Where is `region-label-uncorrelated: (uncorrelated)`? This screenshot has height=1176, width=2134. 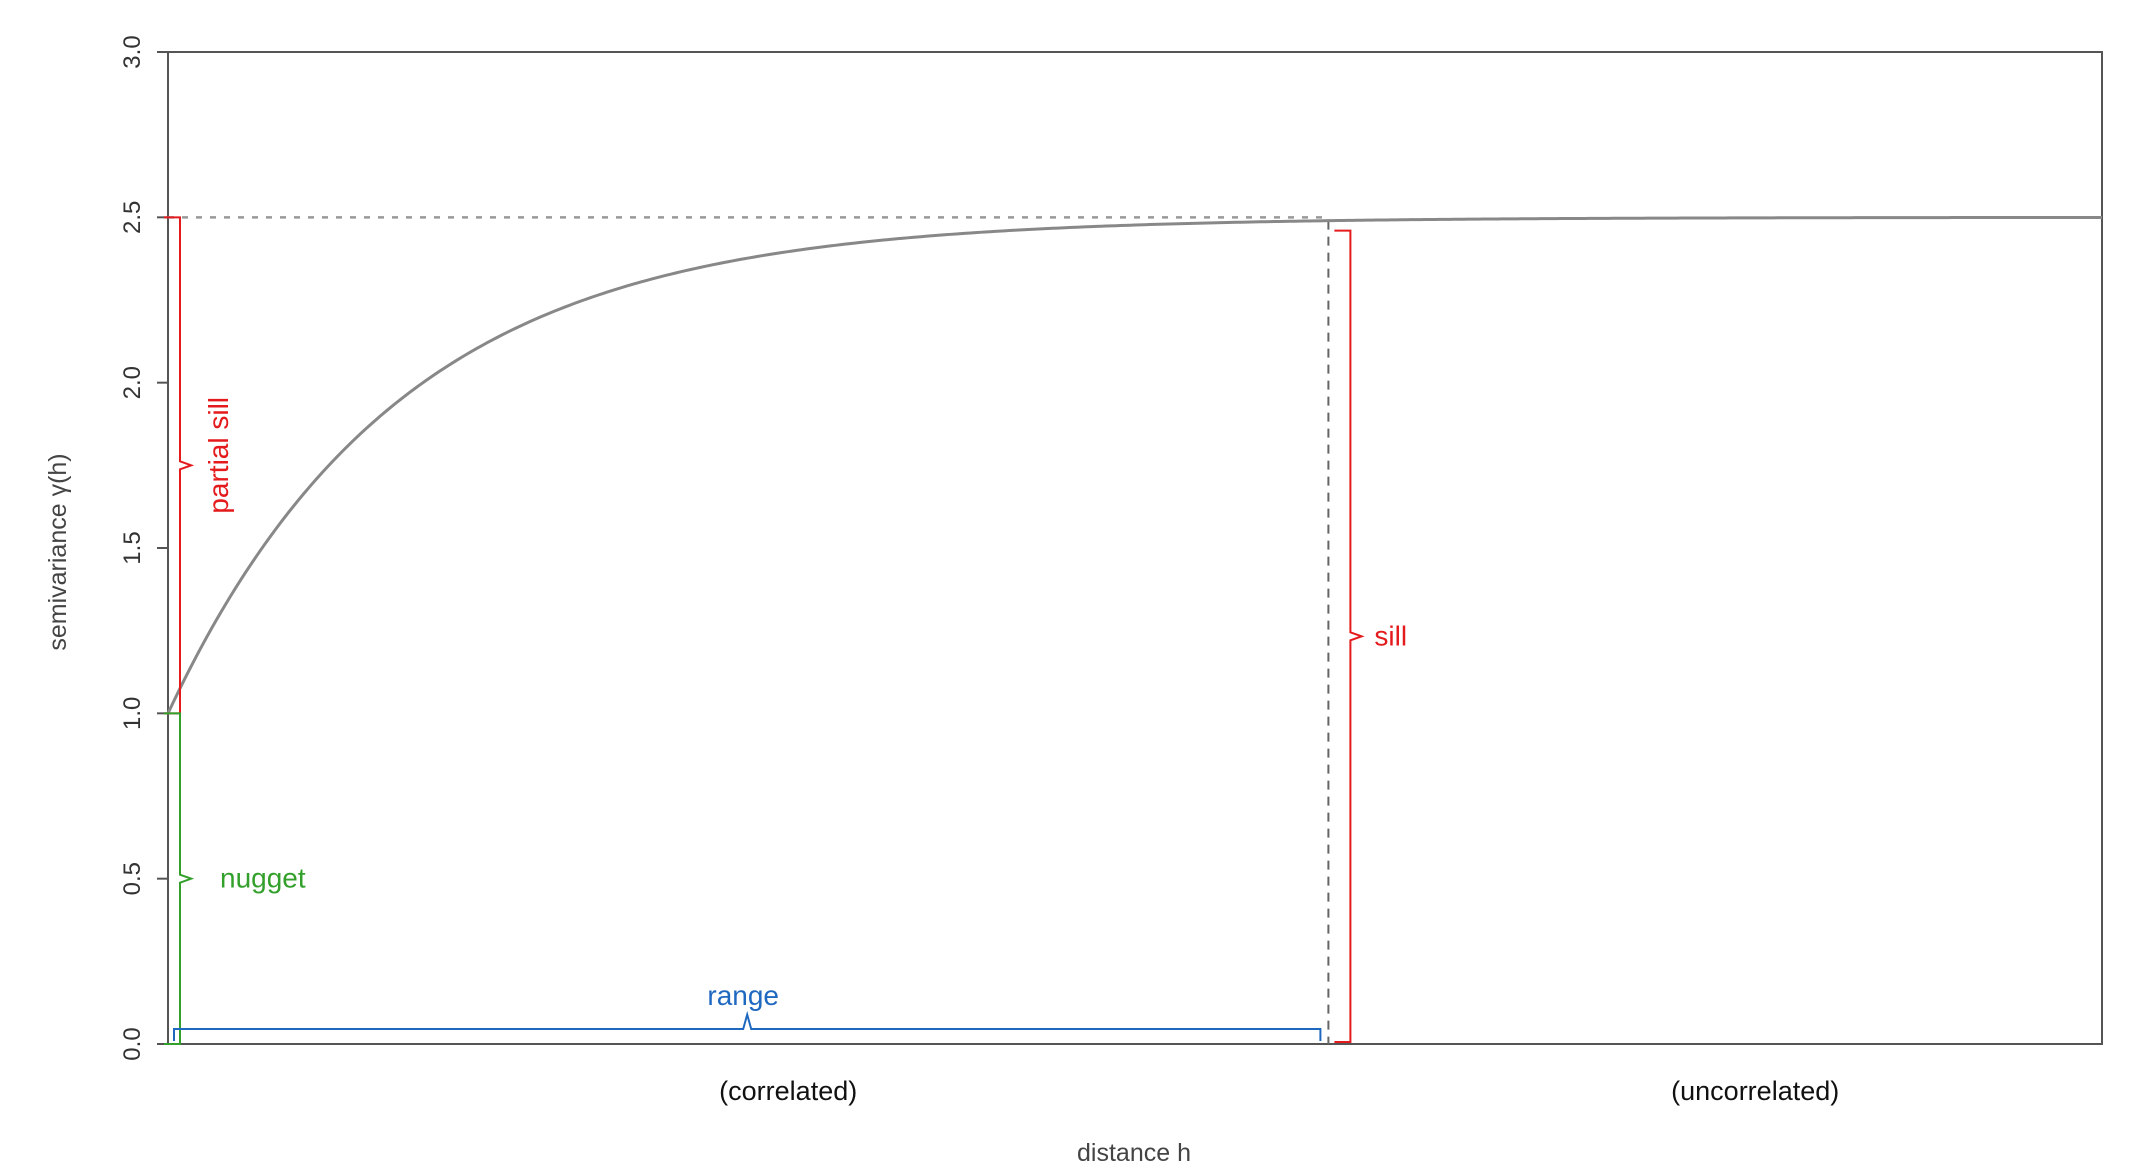
region-label-uncorrelated: (uncorrelated) is located at coordinates (1755, 1091).